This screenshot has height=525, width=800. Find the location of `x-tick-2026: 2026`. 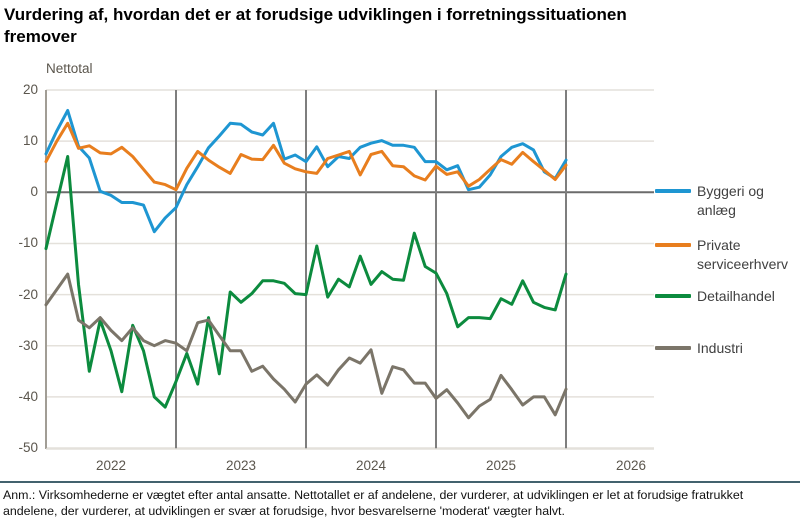

x-tick-2026: 2026 is located at coordinates (631, 465).